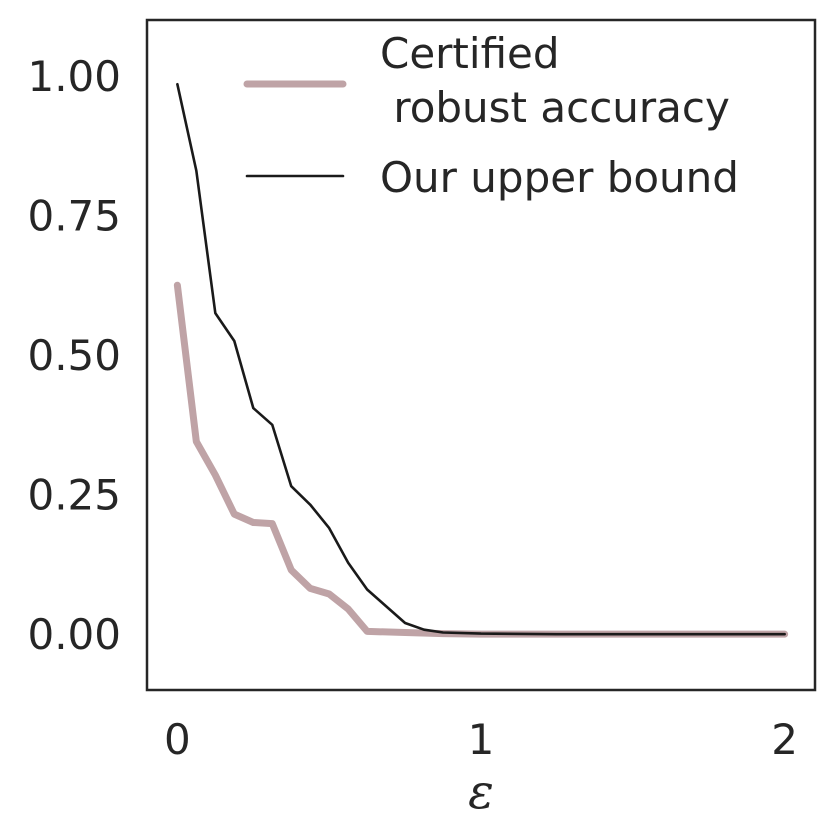 The image size is (830, 832). I want to click on y-tick-label: 0.00, so click(74, 634).